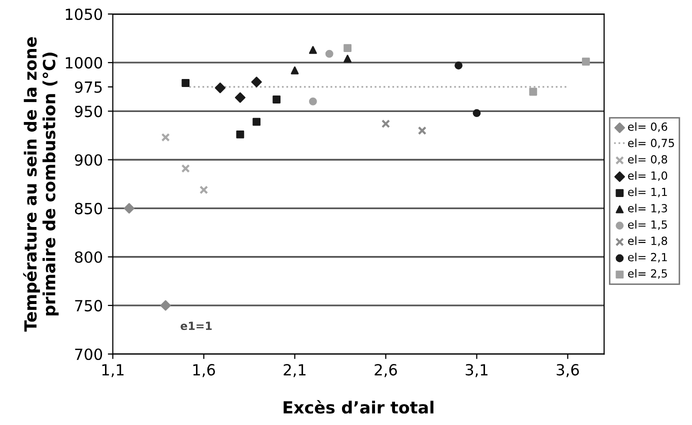  What do you see at coordinates (647, 192) in the screenshot?
I see `legend-label: el= 1,1` at bounding box center [647, 192].